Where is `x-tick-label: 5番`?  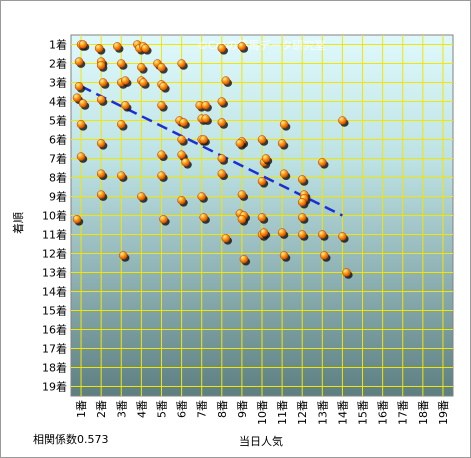 x-tick-label: 5番 is located at coordinates (161, 409).